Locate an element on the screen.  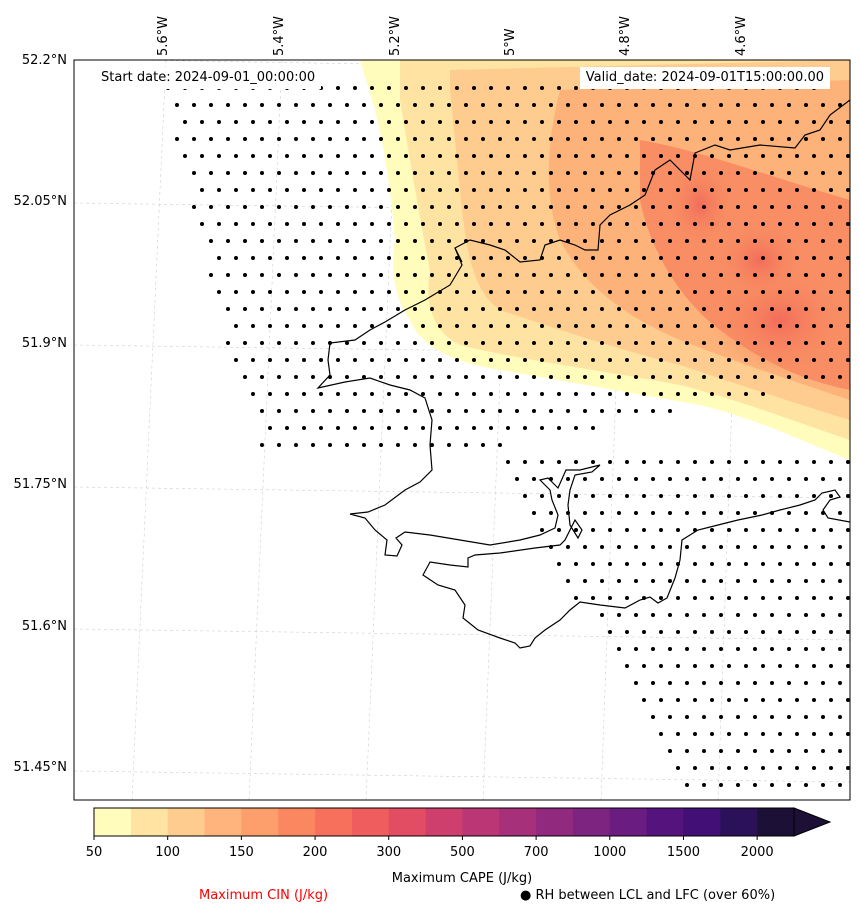
colorbar is located at coordinates (462, 823).